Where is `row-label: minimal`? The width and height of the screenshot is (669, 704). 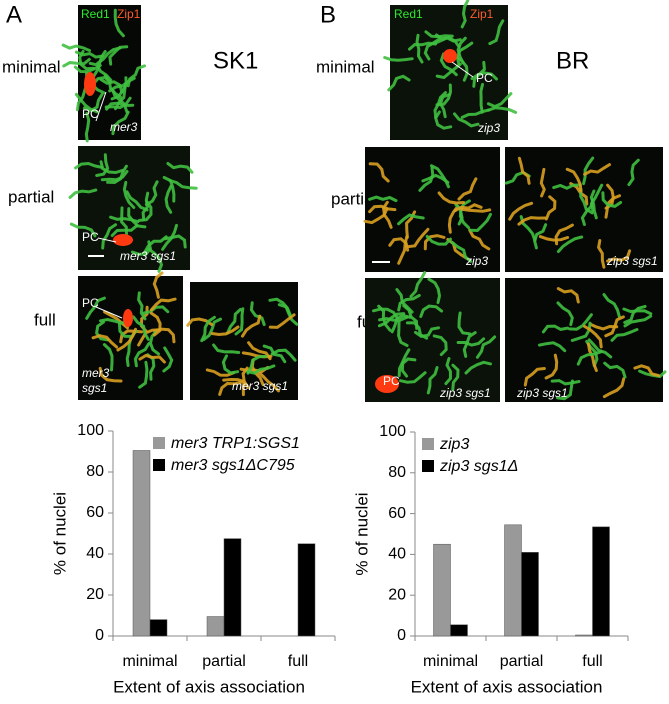
row-label: minimal is located at coordinates (31, 66).